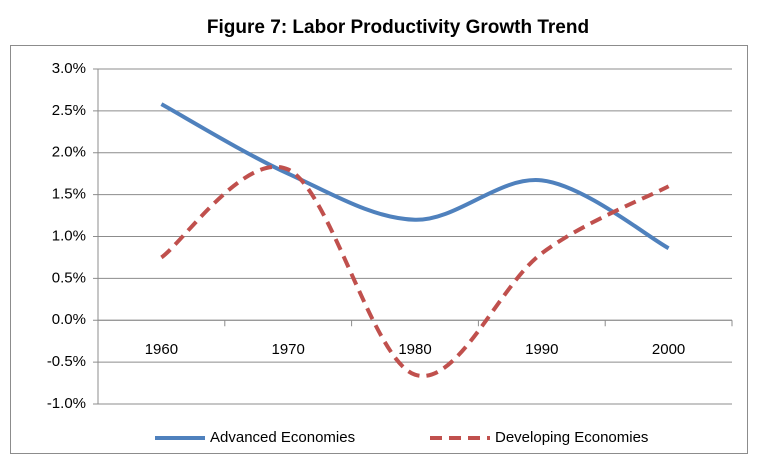 Image resolution: width=758 pixels, height=454 pixels. Describe the element at coordinates (69, 194) in the screenshot. I see `y-tick-label: 1.5%` at that location.